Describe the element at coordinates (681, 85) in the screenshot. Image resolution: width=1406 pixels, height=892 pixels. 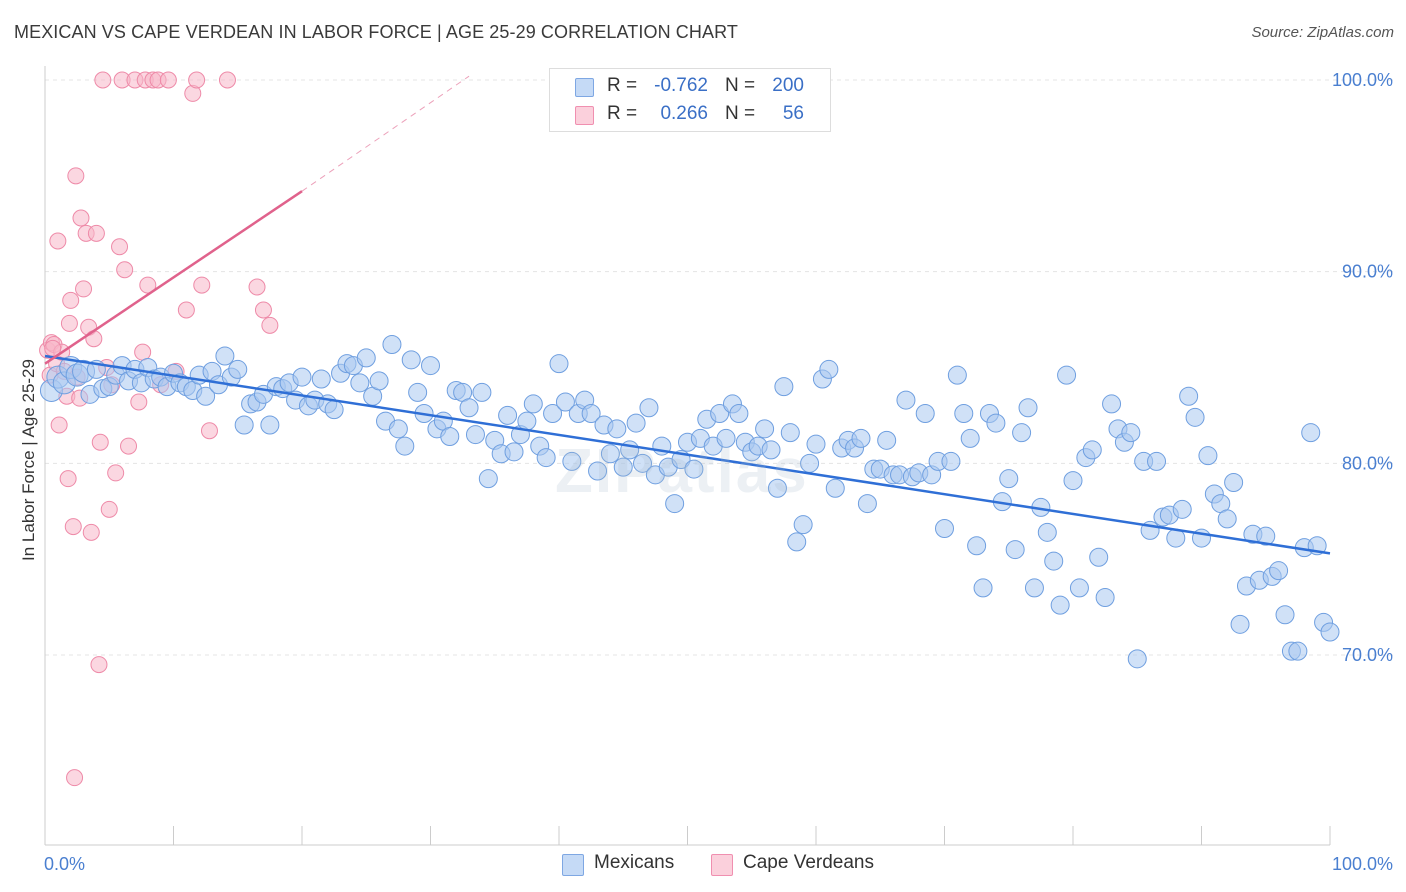
I see `legend-r-value: -0.762` at that location.